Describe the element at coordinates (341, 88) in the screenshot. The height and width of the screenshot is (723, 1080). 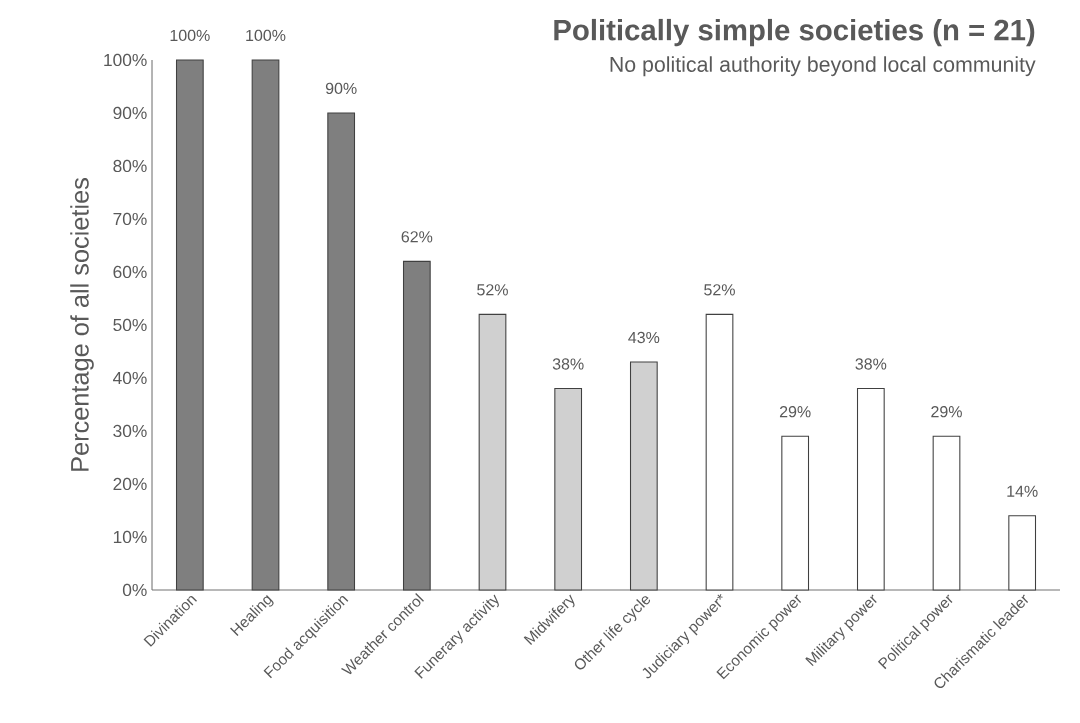
I see `data-label: 90%` at that location.